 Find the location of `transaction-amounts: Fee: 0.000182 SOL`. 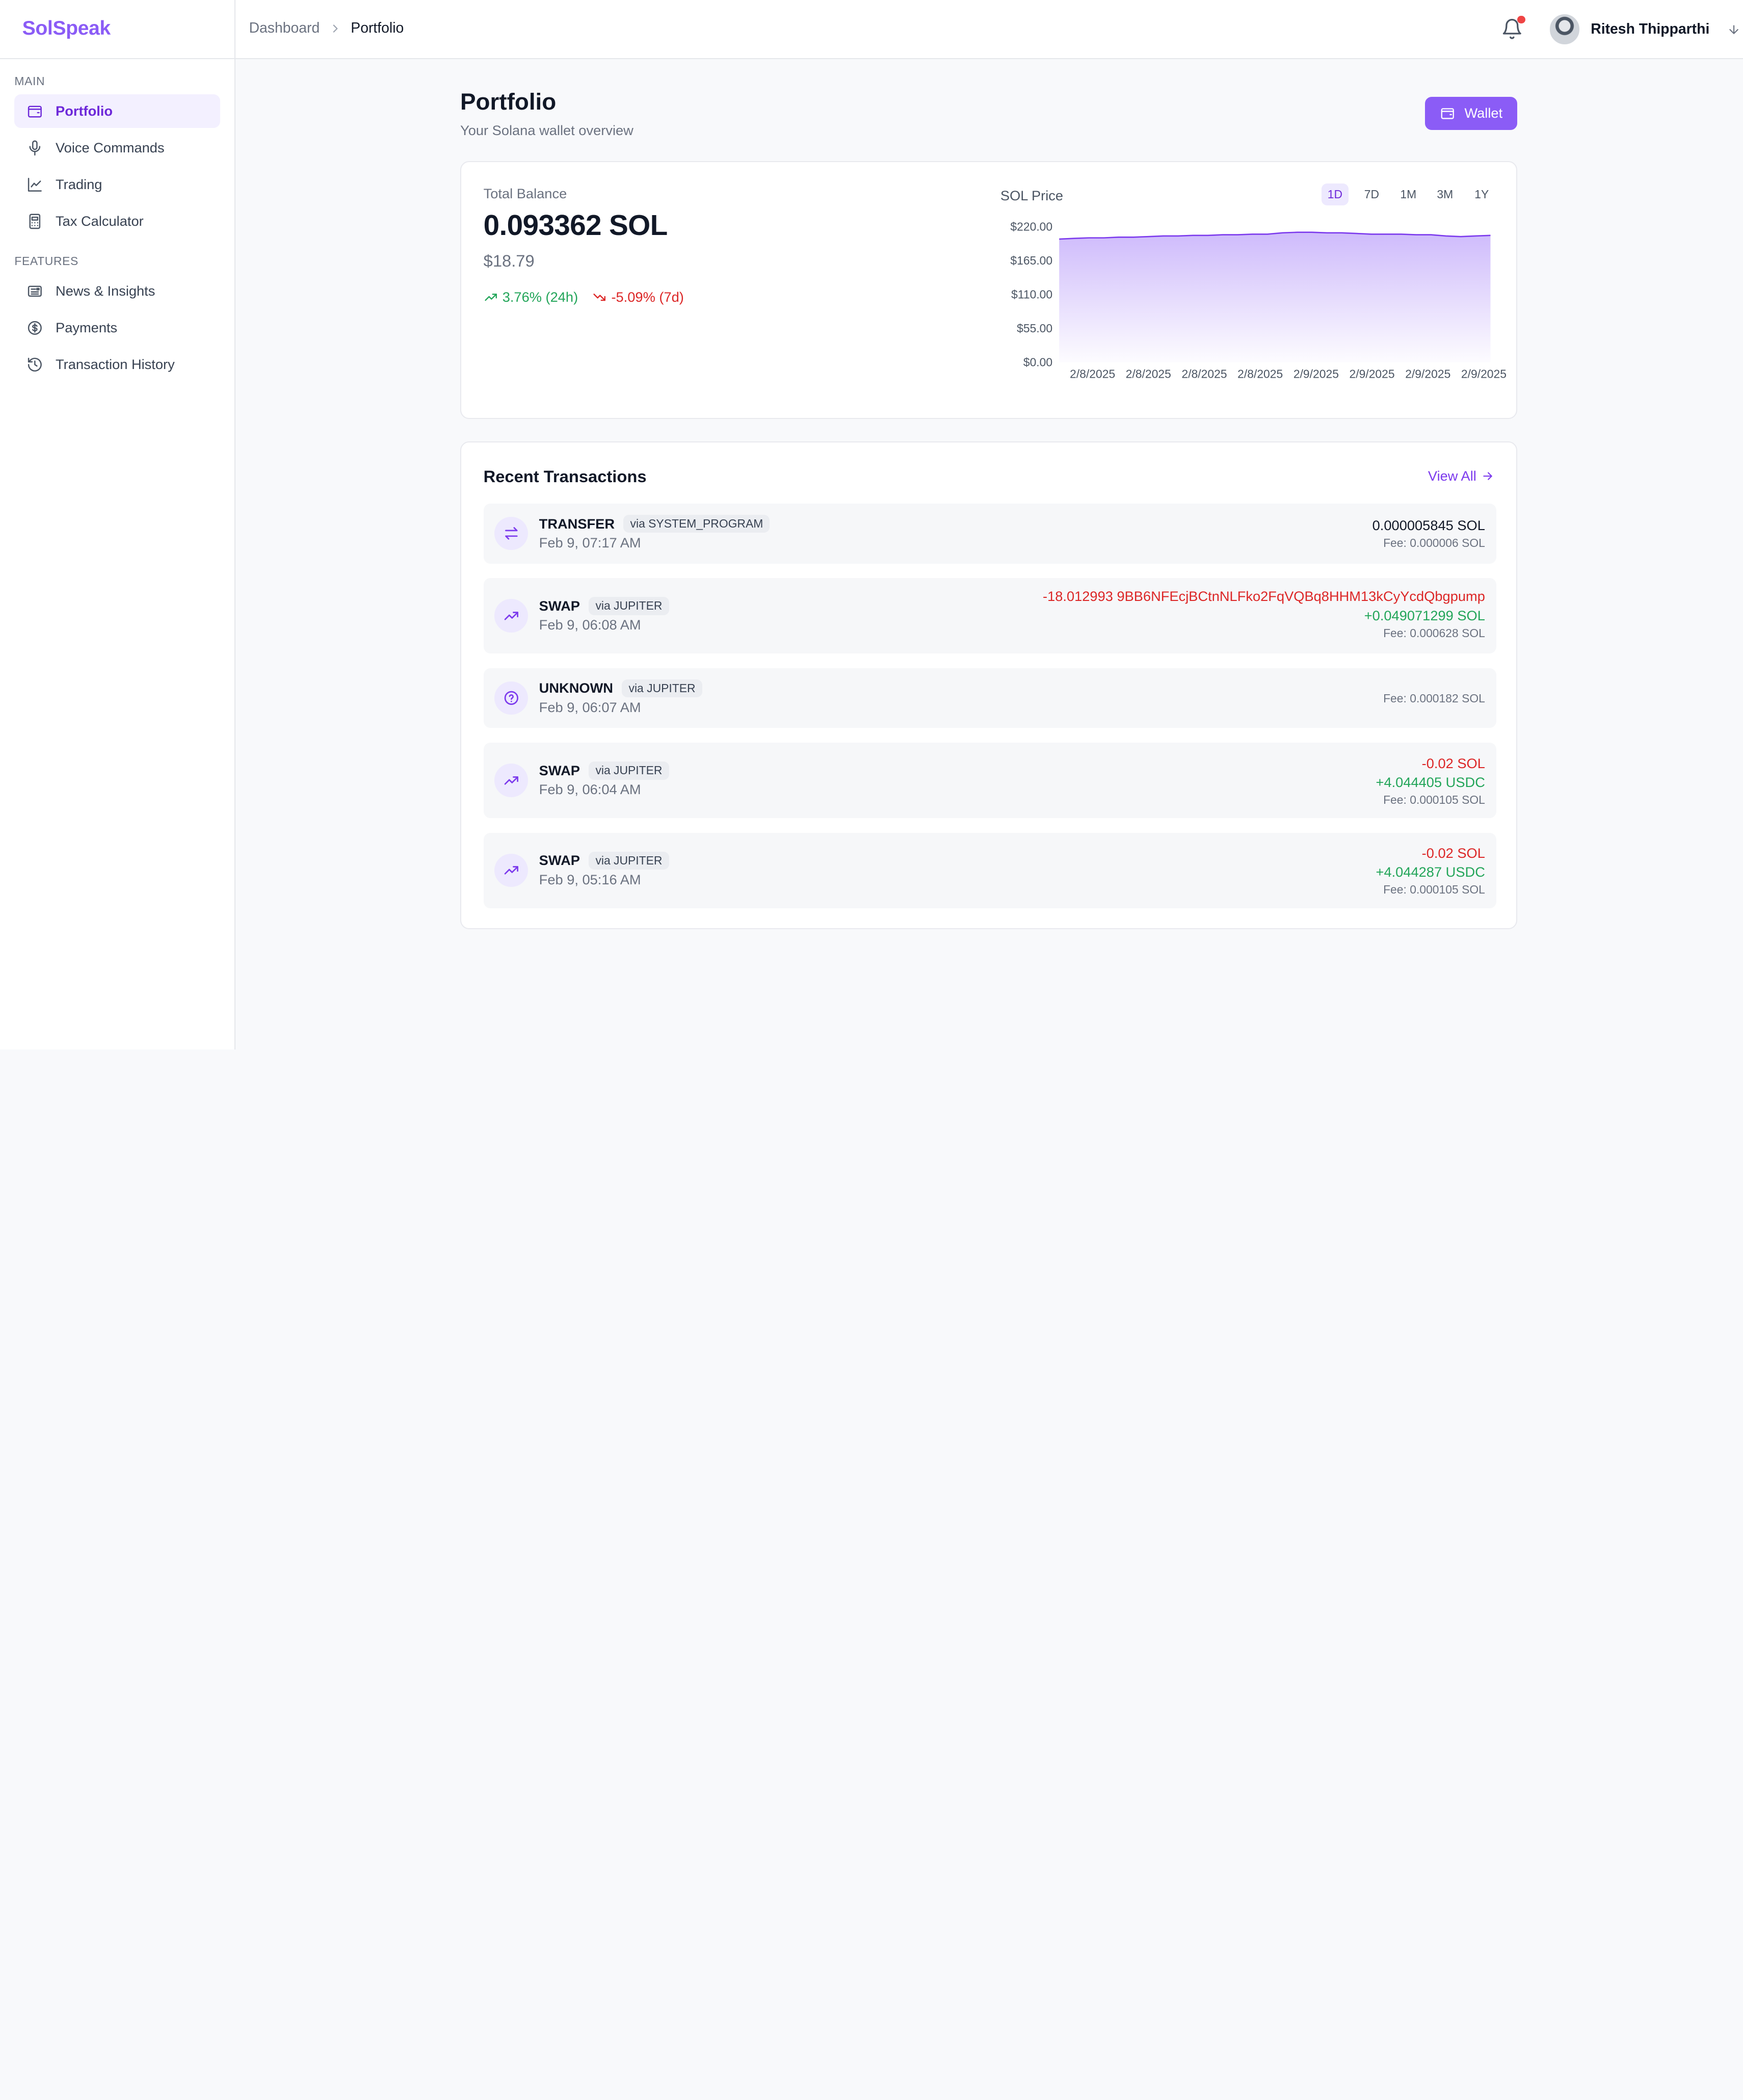

transaction-amounts: Fee: 0.000182 SOL is located at coordinates (1434, 698).